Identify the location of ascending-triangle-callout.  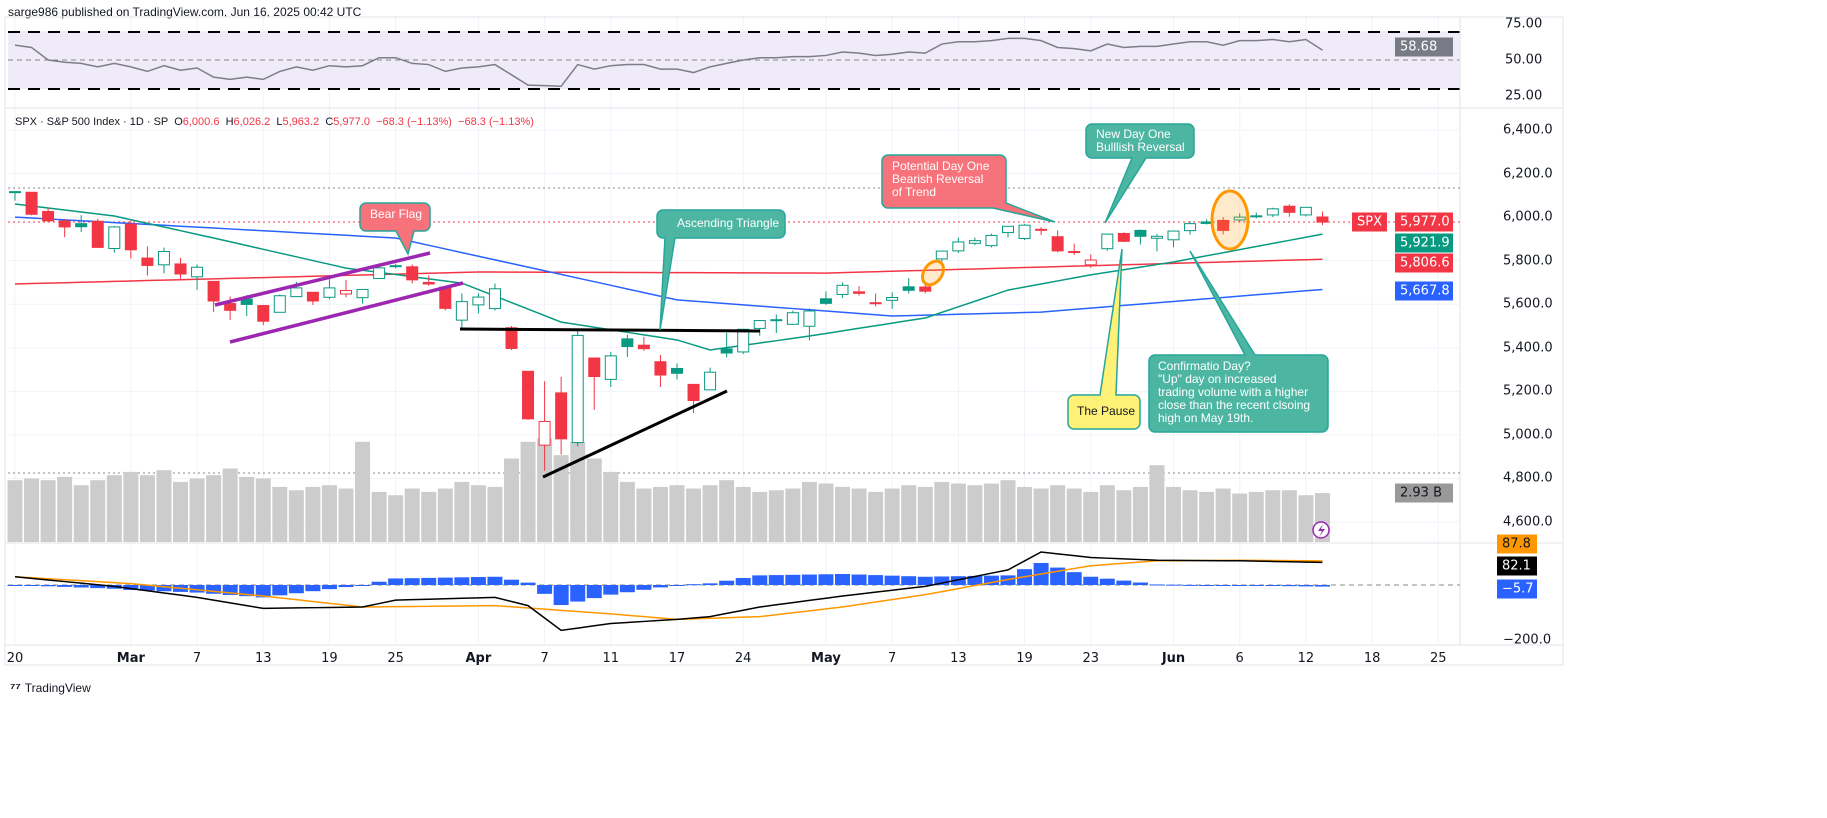
(721, 270).